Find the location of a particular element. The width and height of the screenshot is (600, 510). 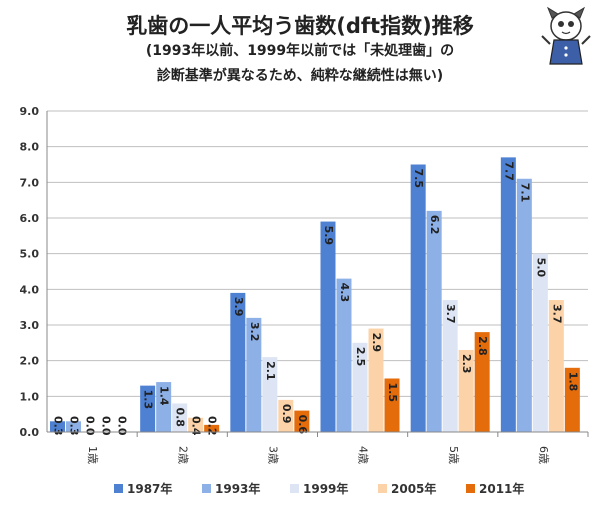

x-tick-label: 6歳 is located at coordinates (543, 455).